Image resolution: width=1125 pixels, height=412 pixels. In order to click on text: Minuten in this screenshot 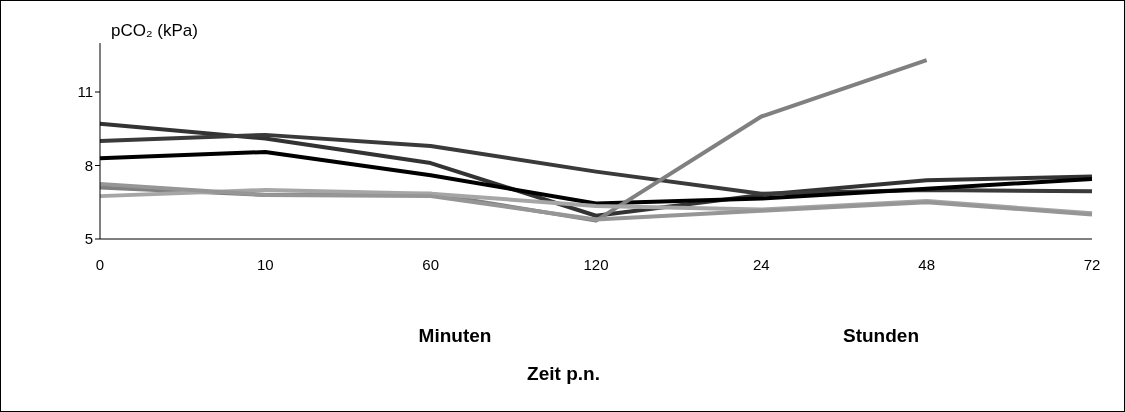, I will do `click(455, 336)`.